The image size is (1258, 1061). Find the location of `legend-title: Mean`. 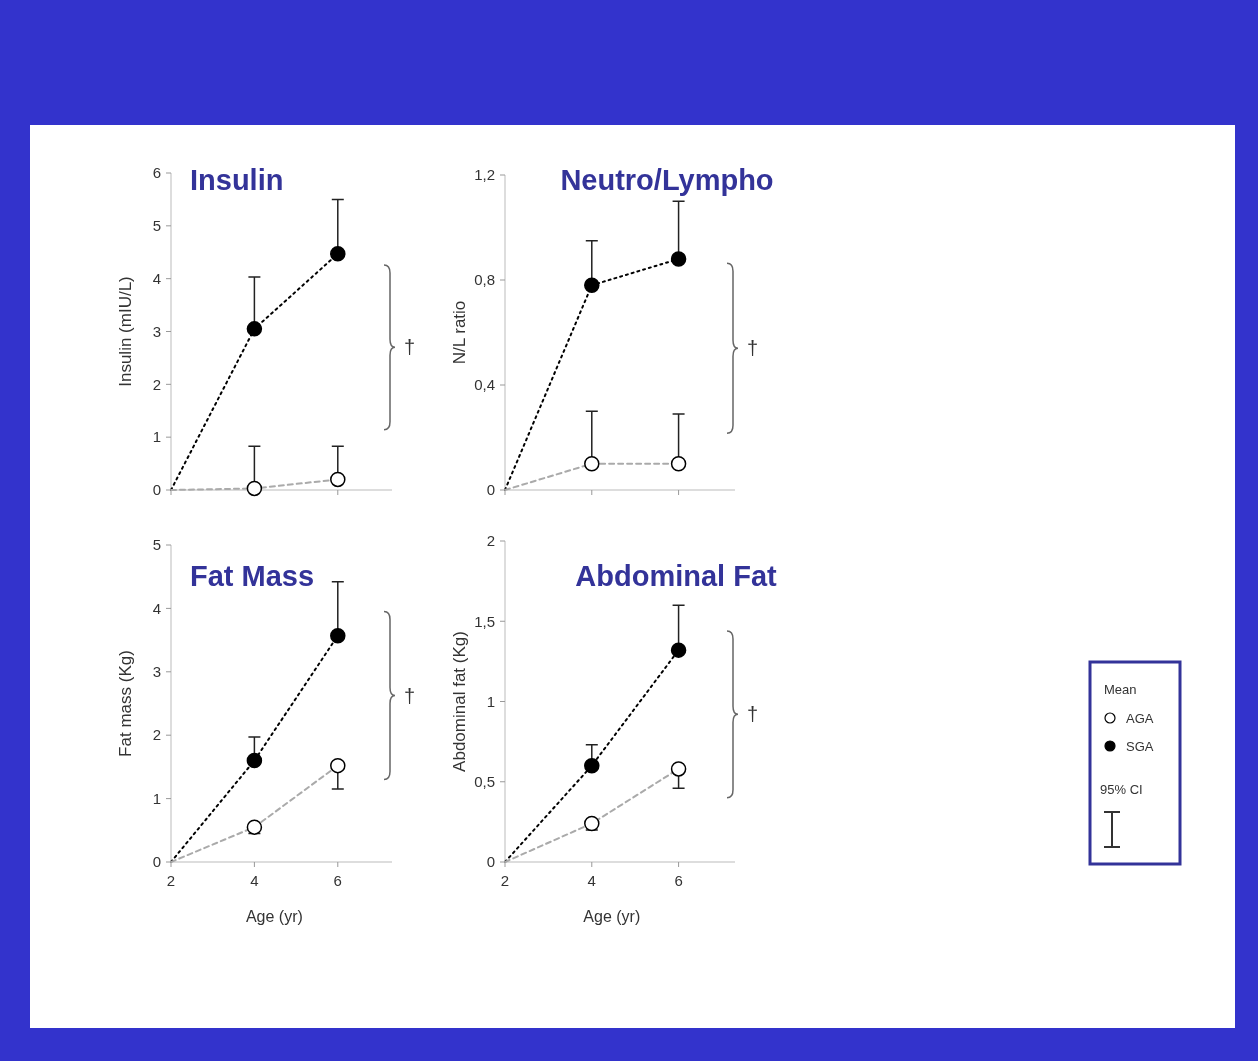

legend-title: Mean is located at coordinates (1120, 689).